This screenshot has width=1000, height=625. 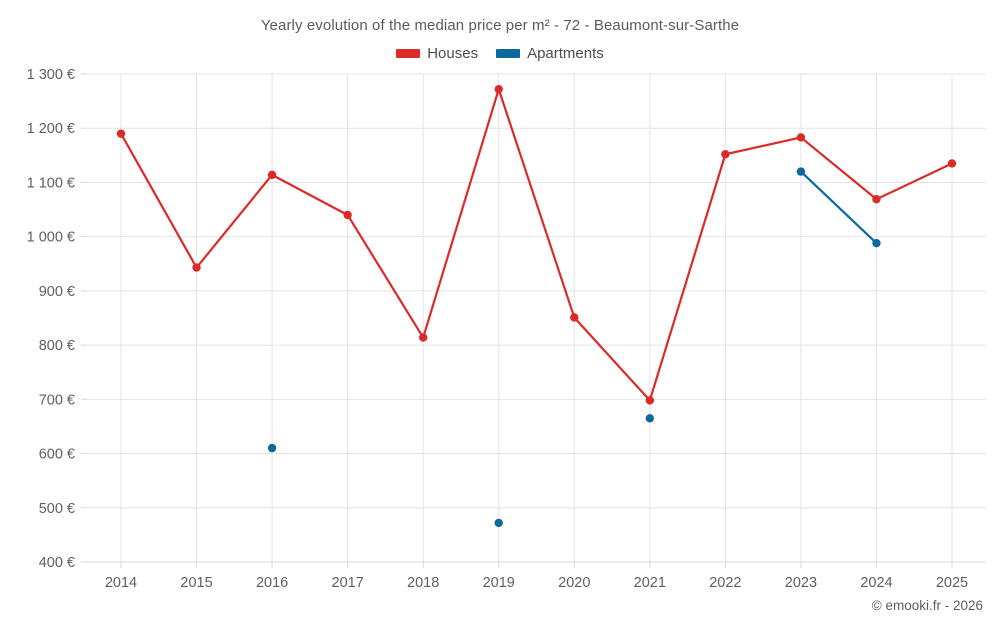 I want to click on x-tick-label: 2015, so click(x=196, y=583).